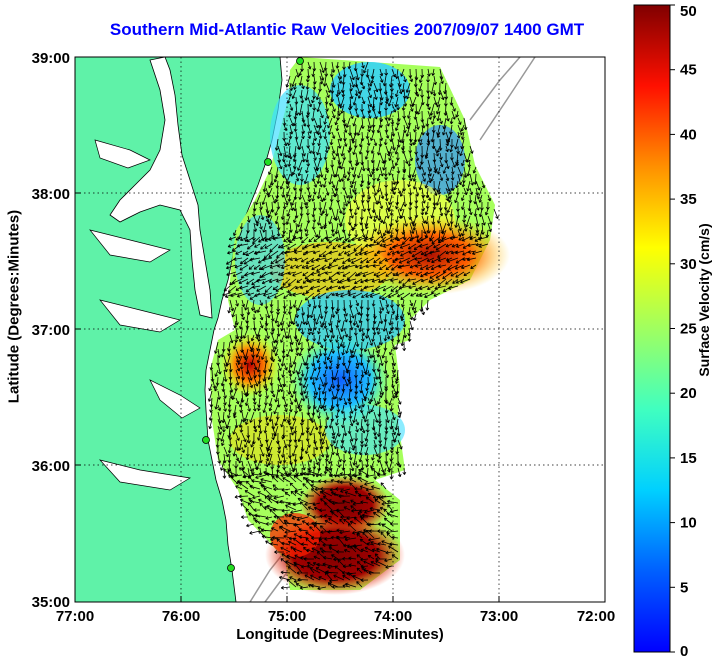 The height and width of the screenshot is (659, 724). Describe the element at coordinates (499, 616) in the screenshot. I see `x-tick-label: 73:00` at that location.